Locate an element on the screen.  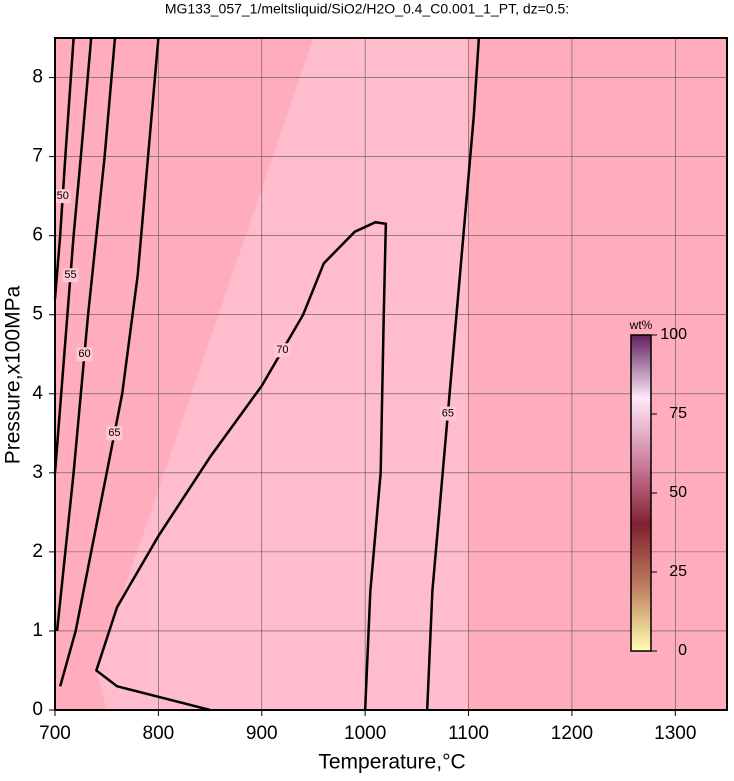
y-tick-label: 5 is located at coordinates (37, 314).